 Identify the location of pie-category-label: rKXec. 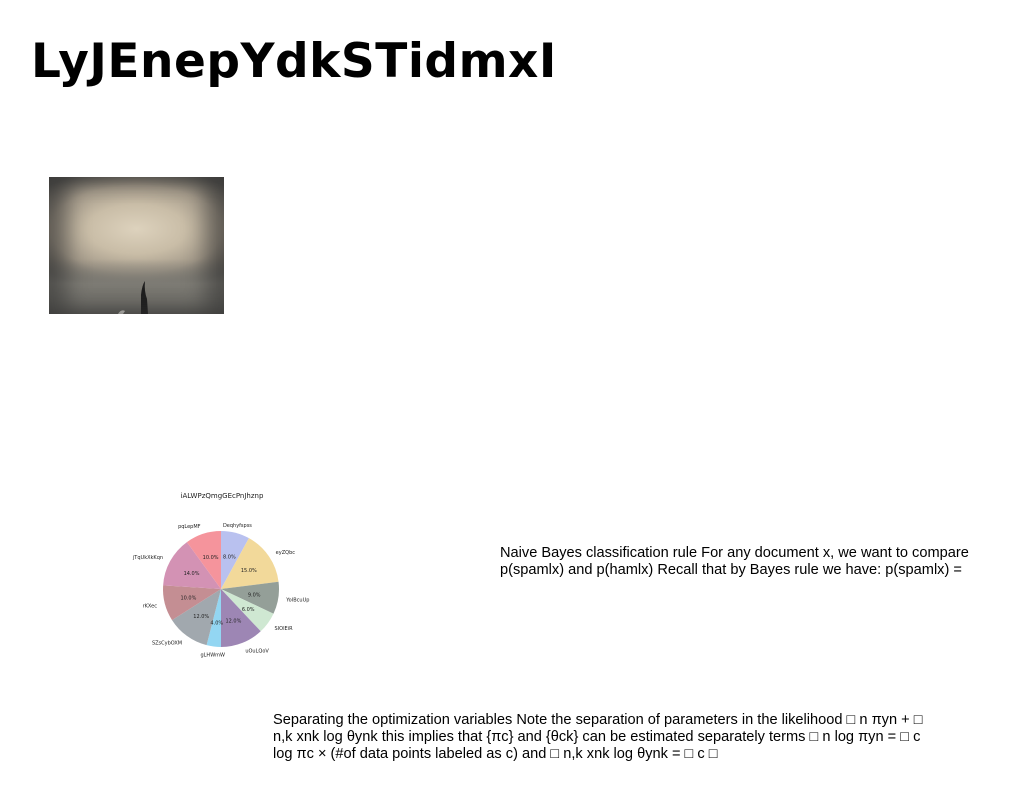
(150, 606).